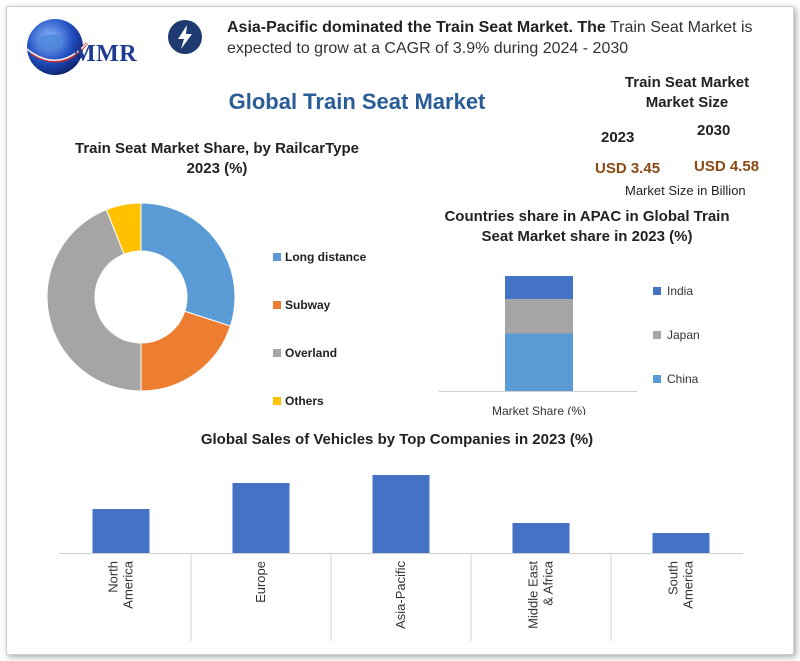 Image resolution: width=800 pixels, height=661 pixels. Describe the element at coordinates (186, 351) in the screenshot. I see `donut-slice-subway` at that location.